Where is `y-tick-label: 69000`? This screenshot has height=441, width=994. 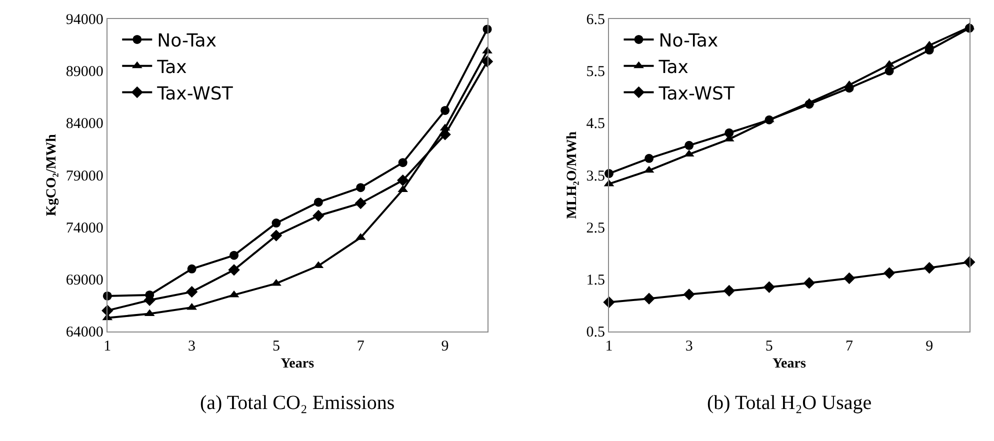 y-tick-label: 69000 is located at coordinates (85, 280).